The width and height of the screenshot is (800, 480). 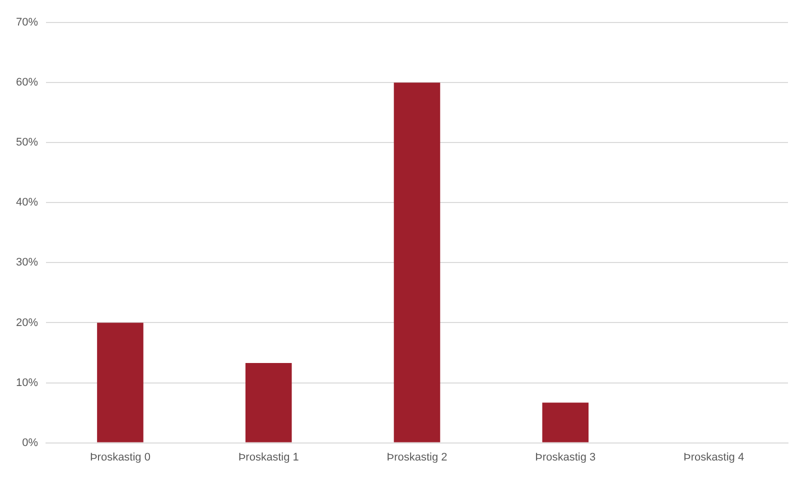 I want to click on y-tick-label: 0%, so click(x=30, y=442).